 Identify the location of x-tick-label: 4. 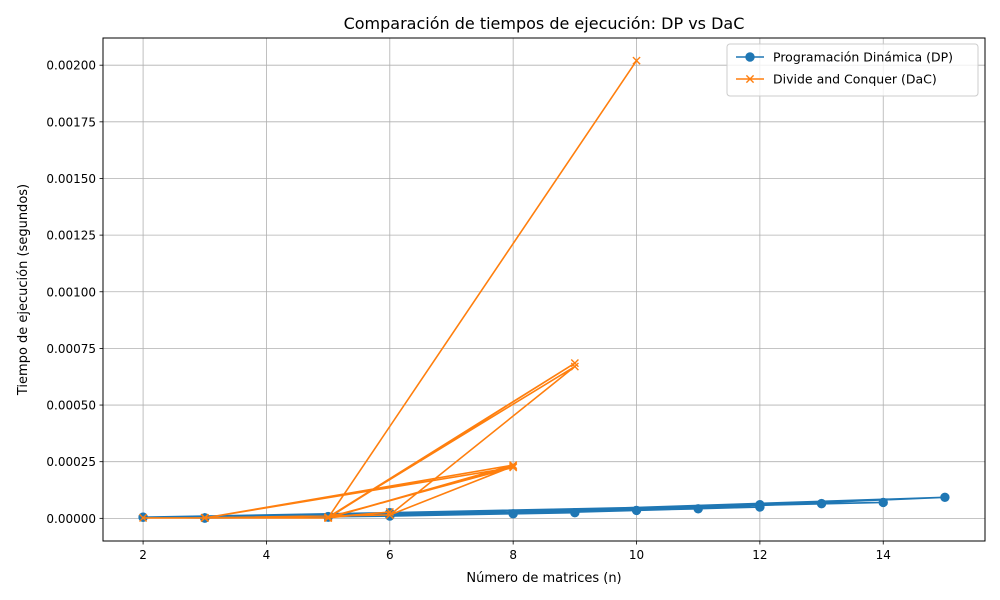
(267, 555).